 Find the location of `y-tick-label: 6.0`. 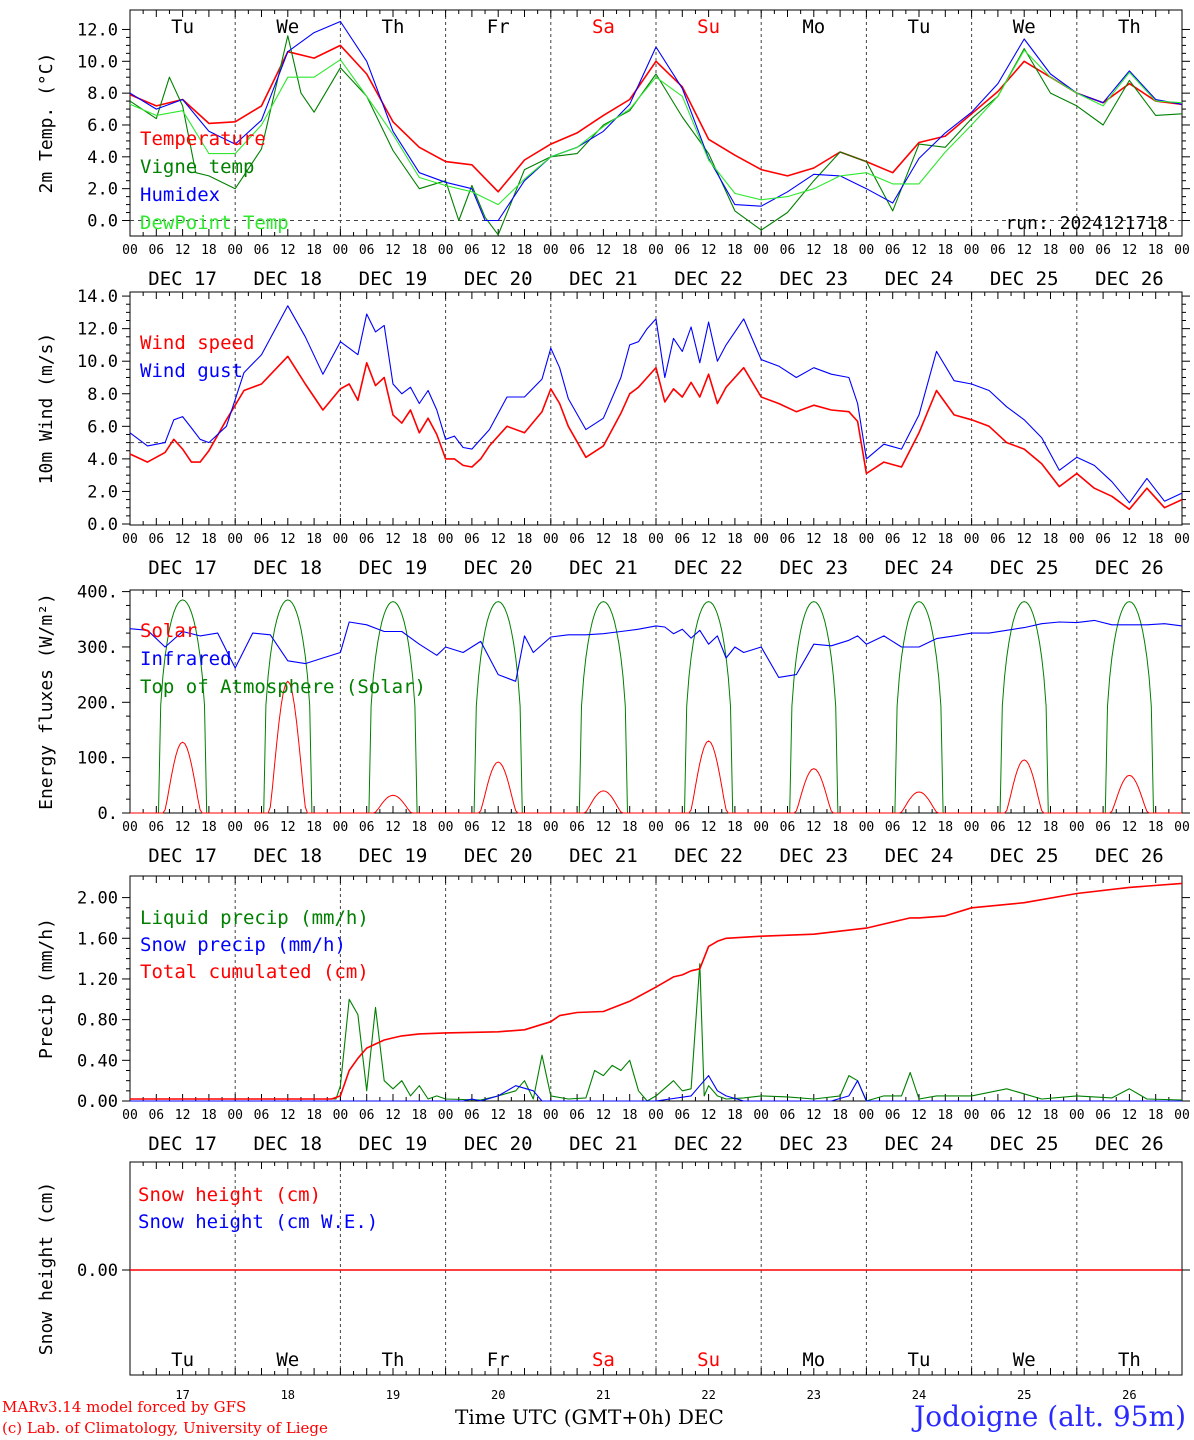

y-tick-label: 6.0 is located at coordinates (102, 126).